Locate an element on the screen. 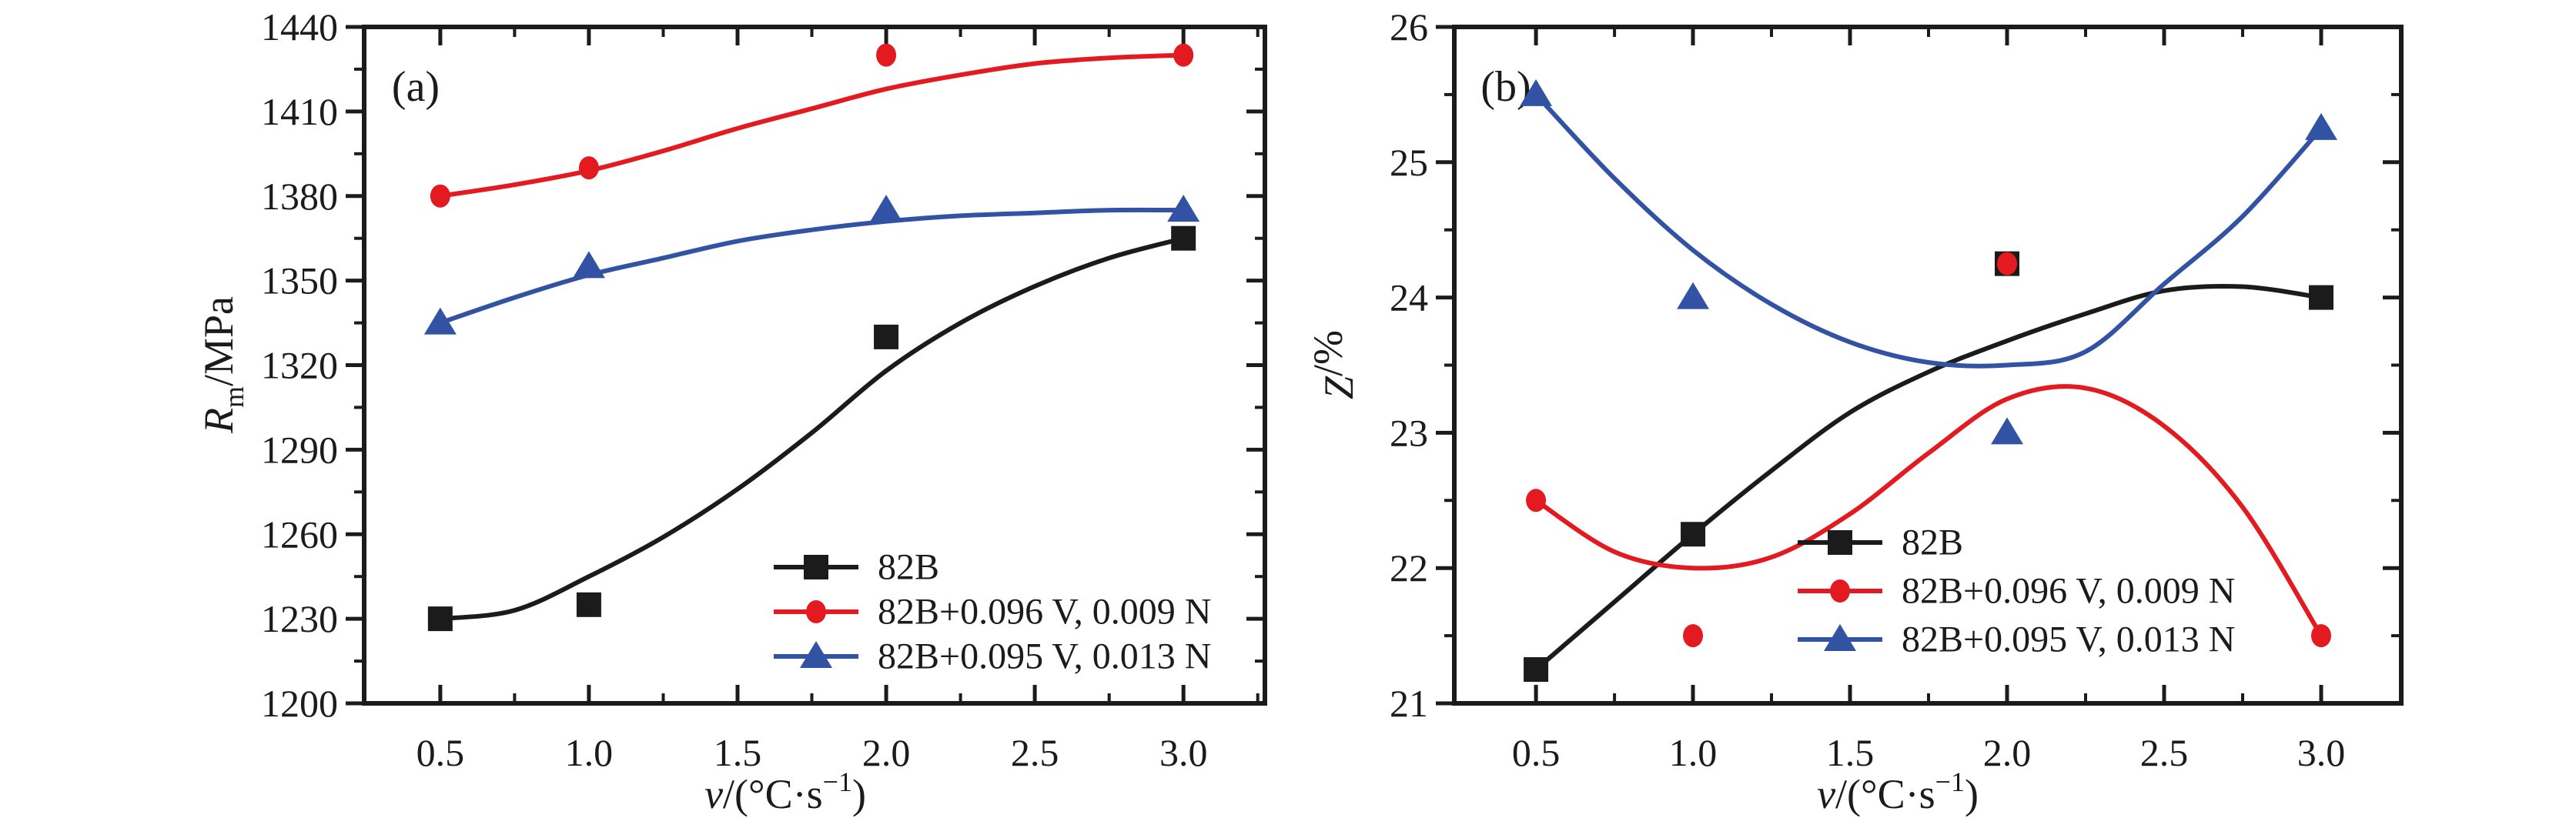  panel-label: (a) is located at coordinates (416, 87).